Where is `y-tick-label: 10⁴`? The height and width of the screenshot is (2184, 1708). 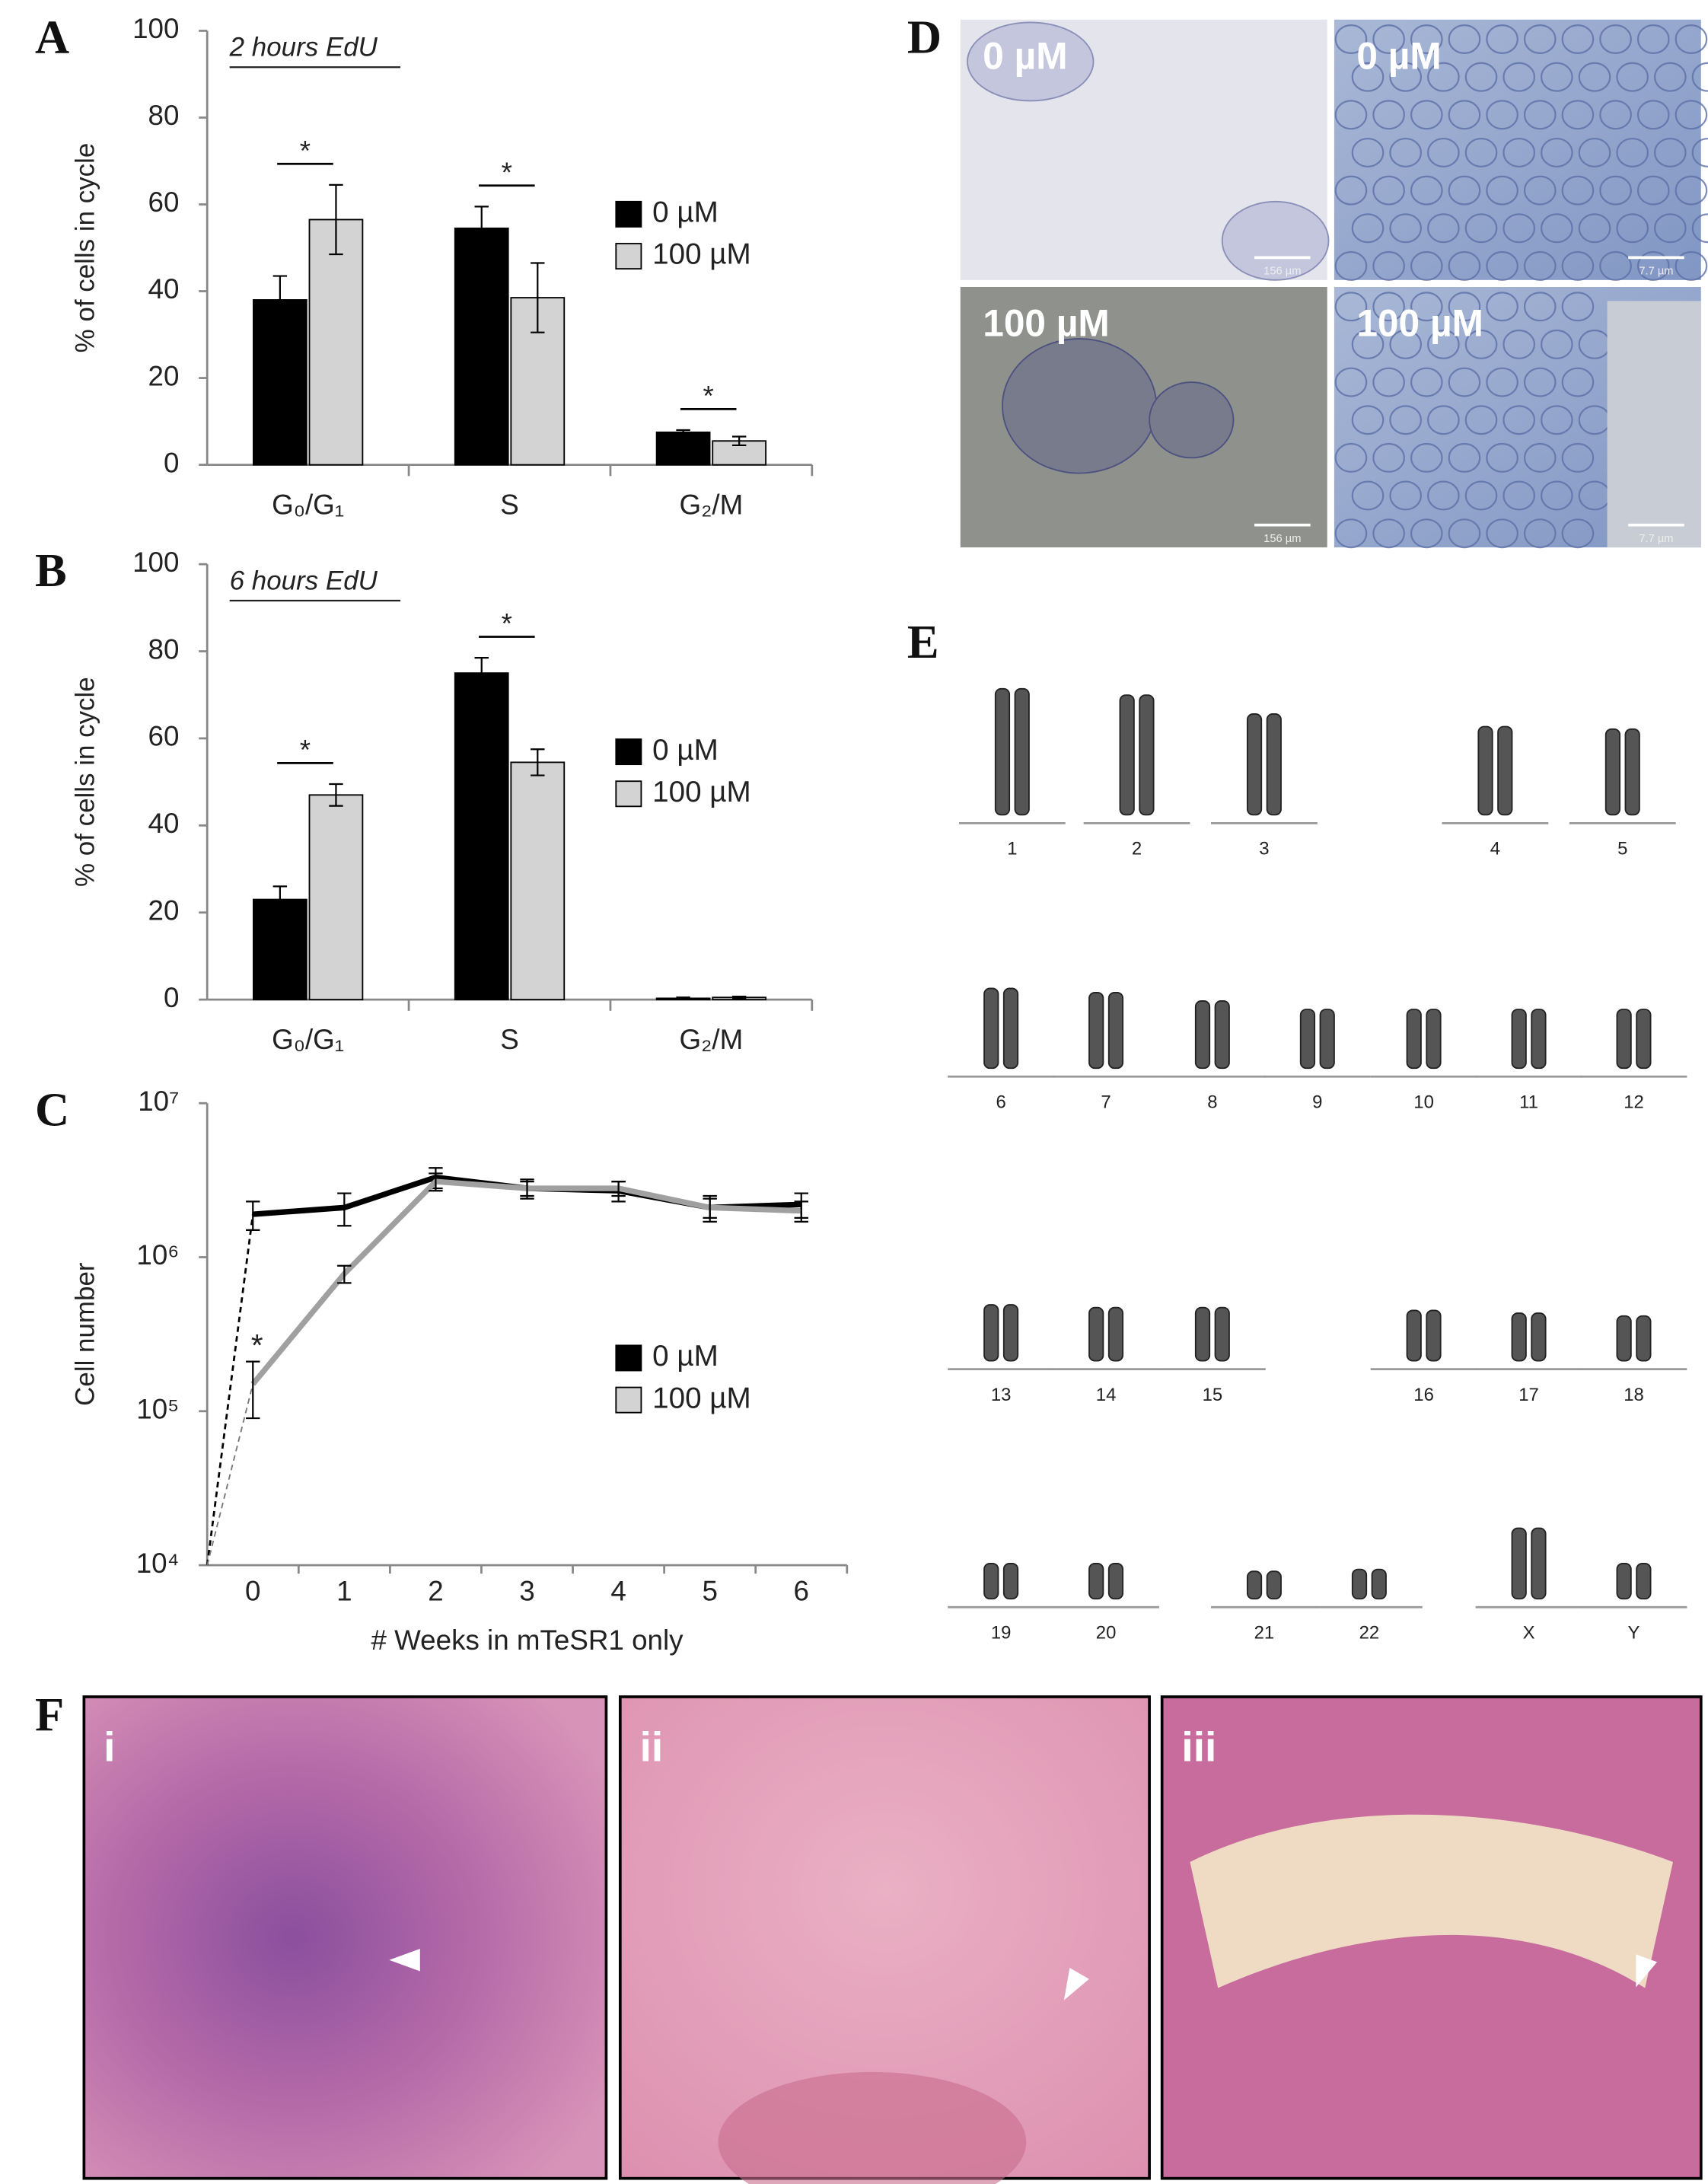
y-tick-label: 10⁴ is located at coordinates (158, 1563).